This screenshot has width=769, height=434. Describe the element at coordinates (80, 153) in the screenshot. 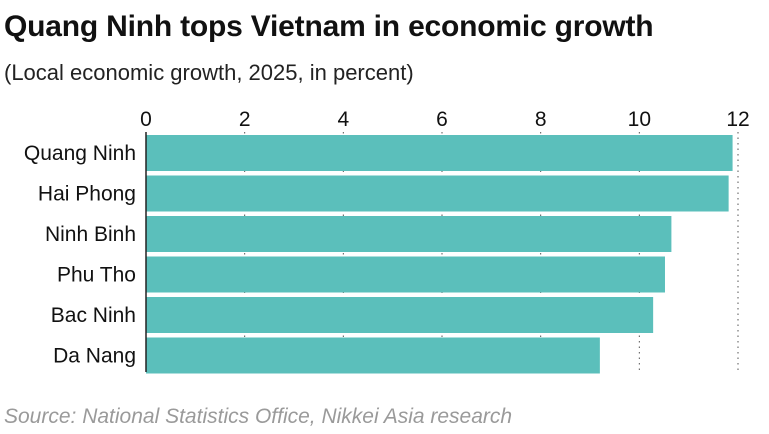

I see `category-label-quang-ninh: Quang Ninh` at that location.